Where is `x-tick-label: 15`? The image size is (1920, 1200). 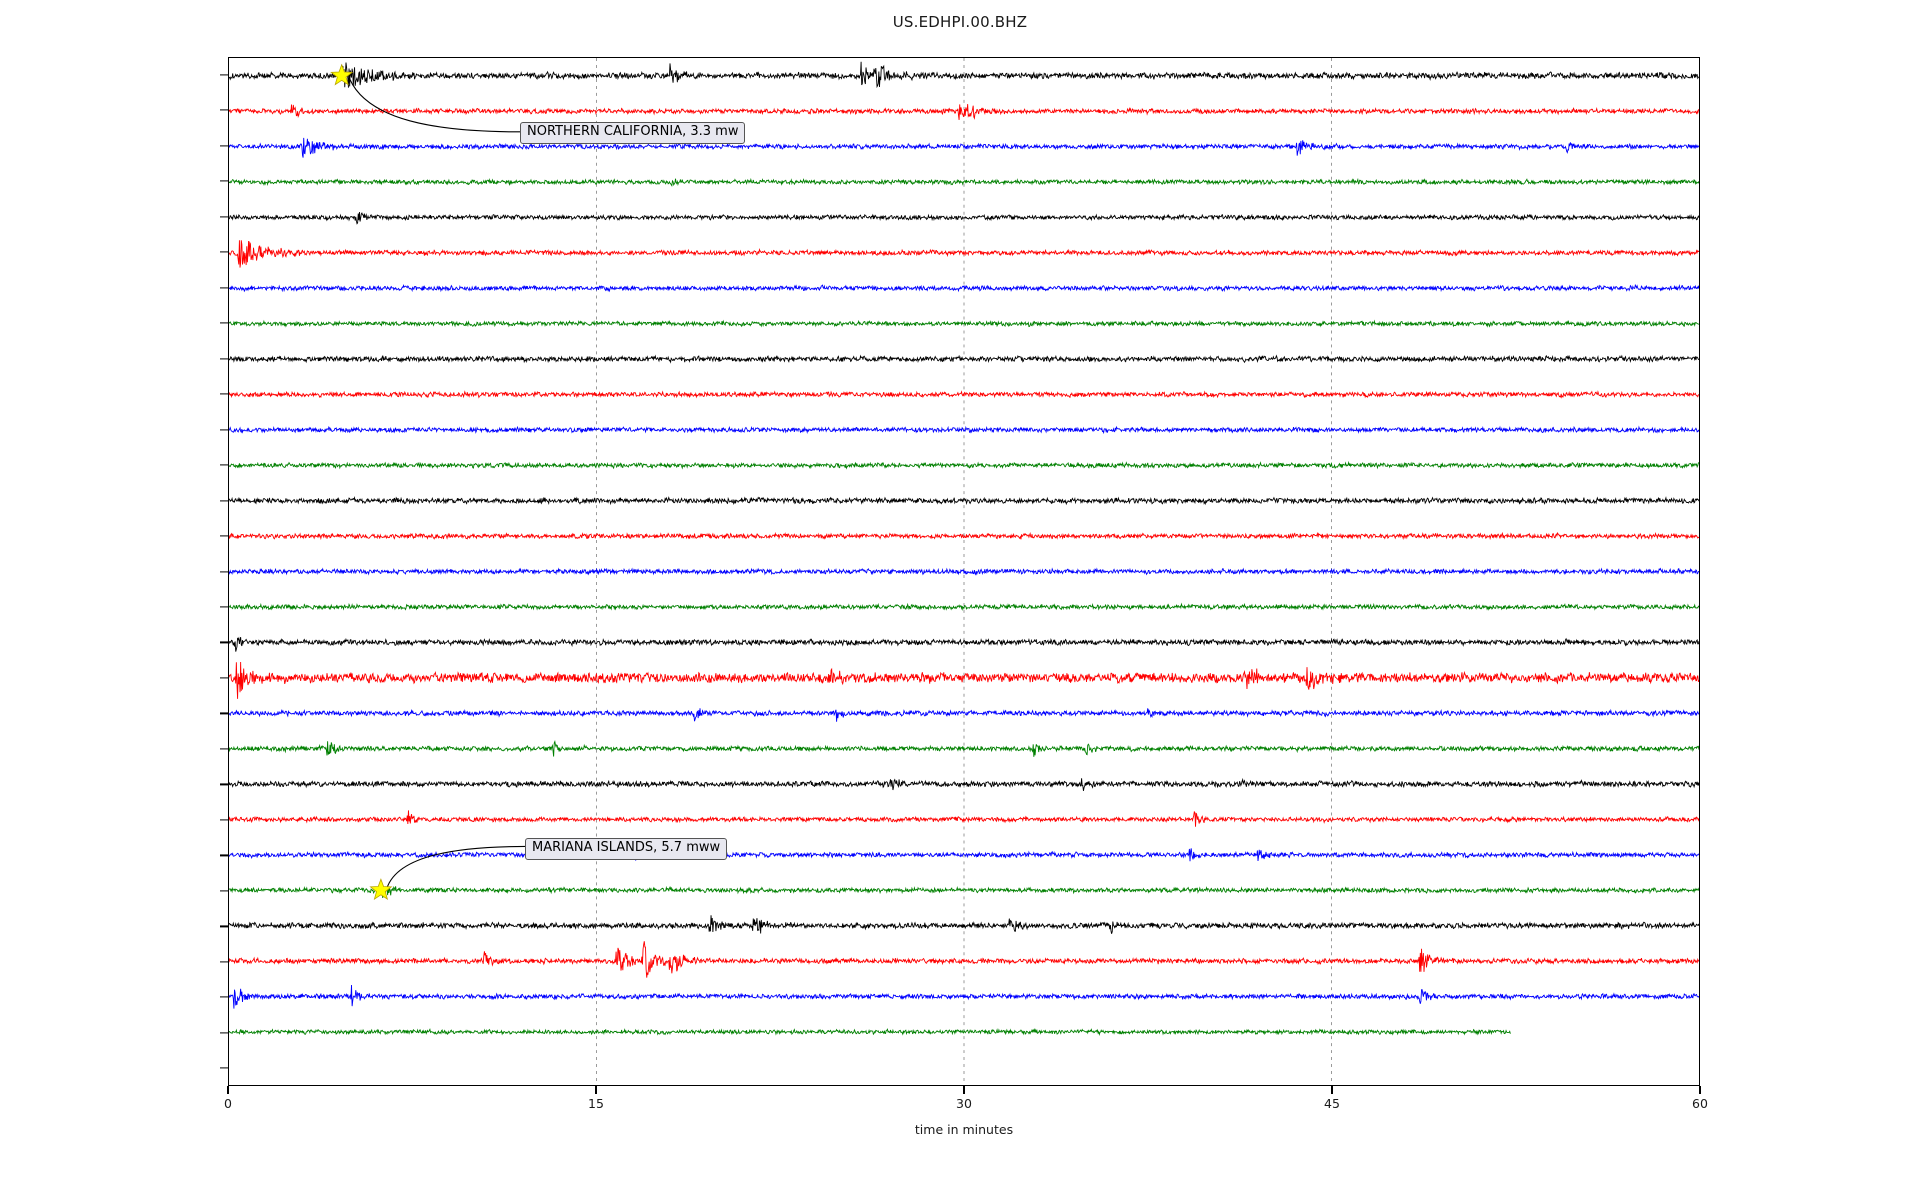
x-tick-label: 15 is located at coordinates (596, 1103).